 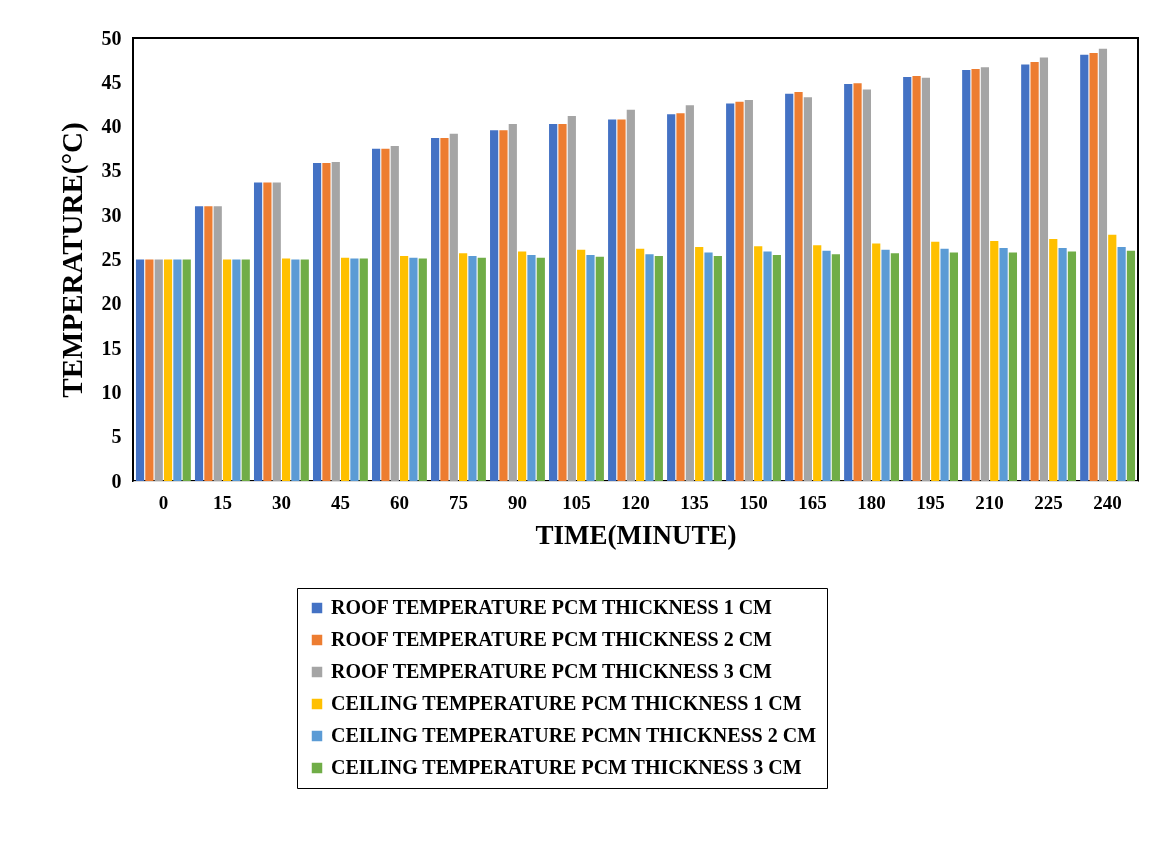 What do you see at coordinates (116, 436) in the screenshot?
I see `y-tick-label: 5` at bounding box center [116, 436].